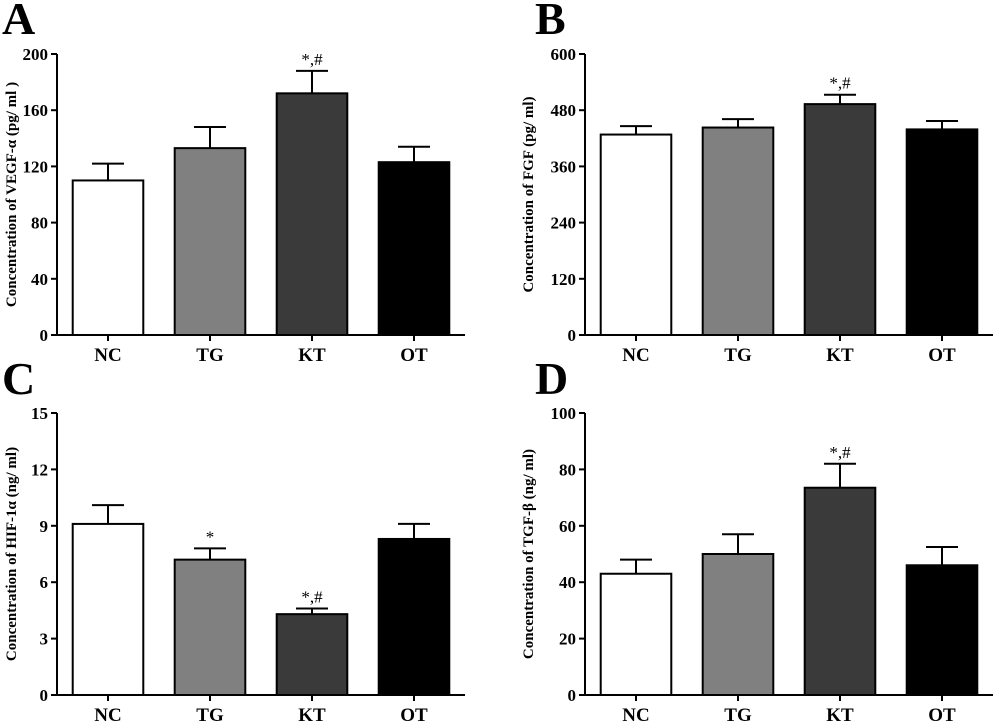  I want to click on panel-letter: D, so click(551, 378).